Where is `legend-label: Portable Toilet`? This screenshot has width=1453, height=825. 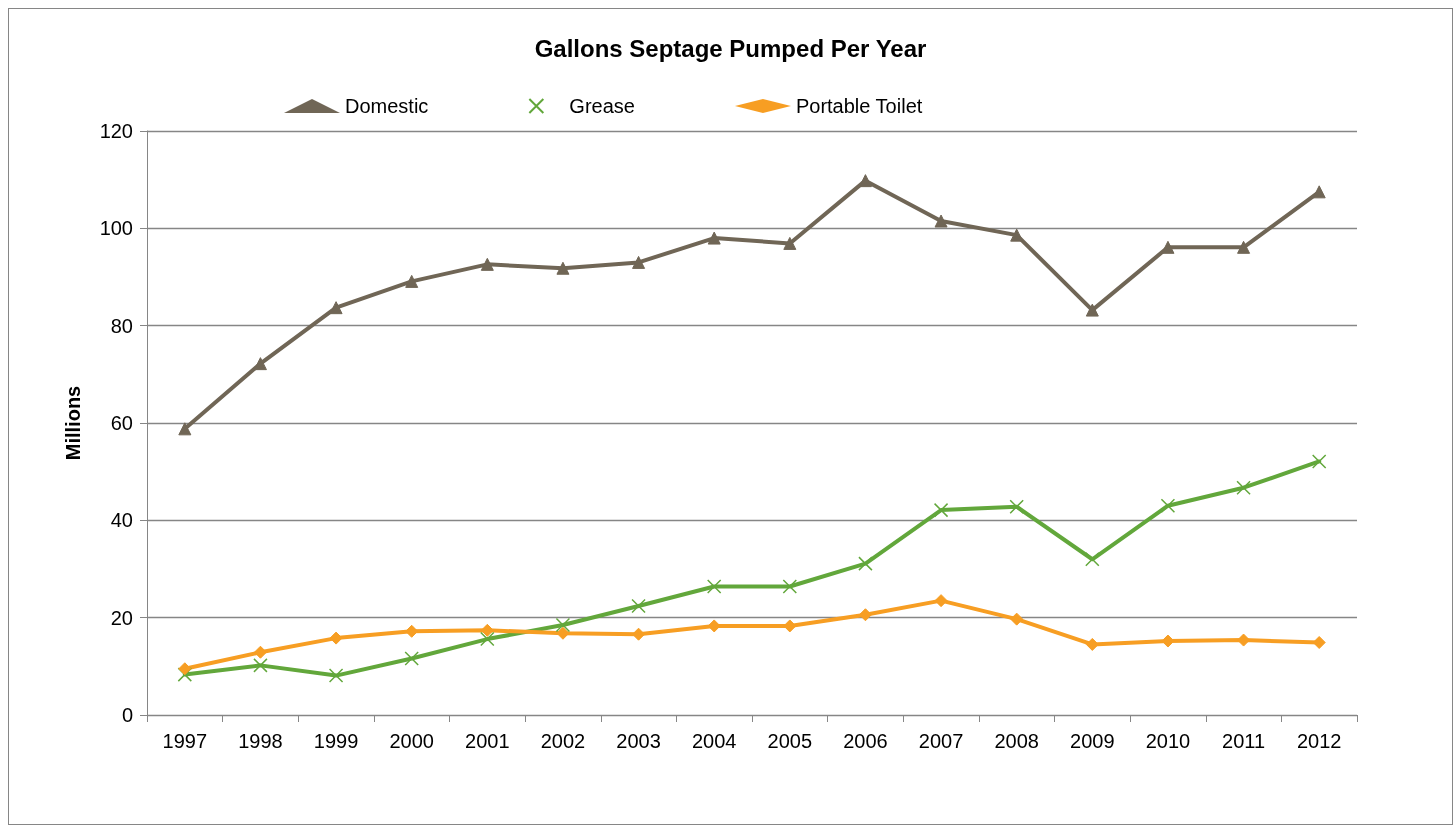 legend-label: Portable Toilet is located at coordinates (859, 106).